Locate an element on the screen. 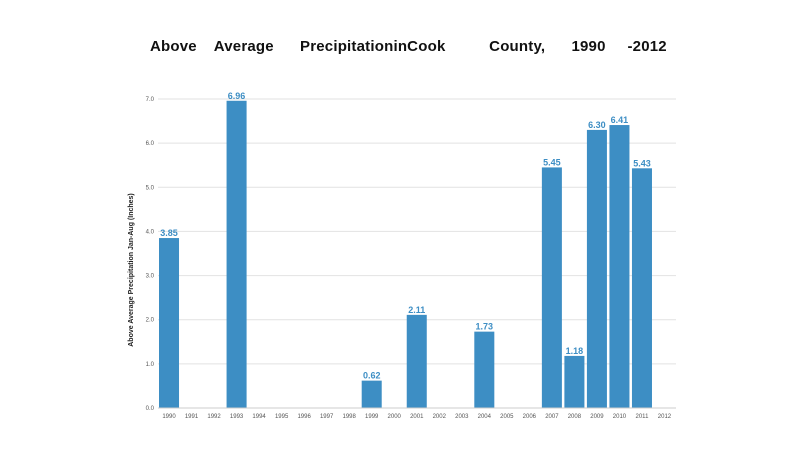  y-tick-label: 3.0 is located at coordinates (150, 277).